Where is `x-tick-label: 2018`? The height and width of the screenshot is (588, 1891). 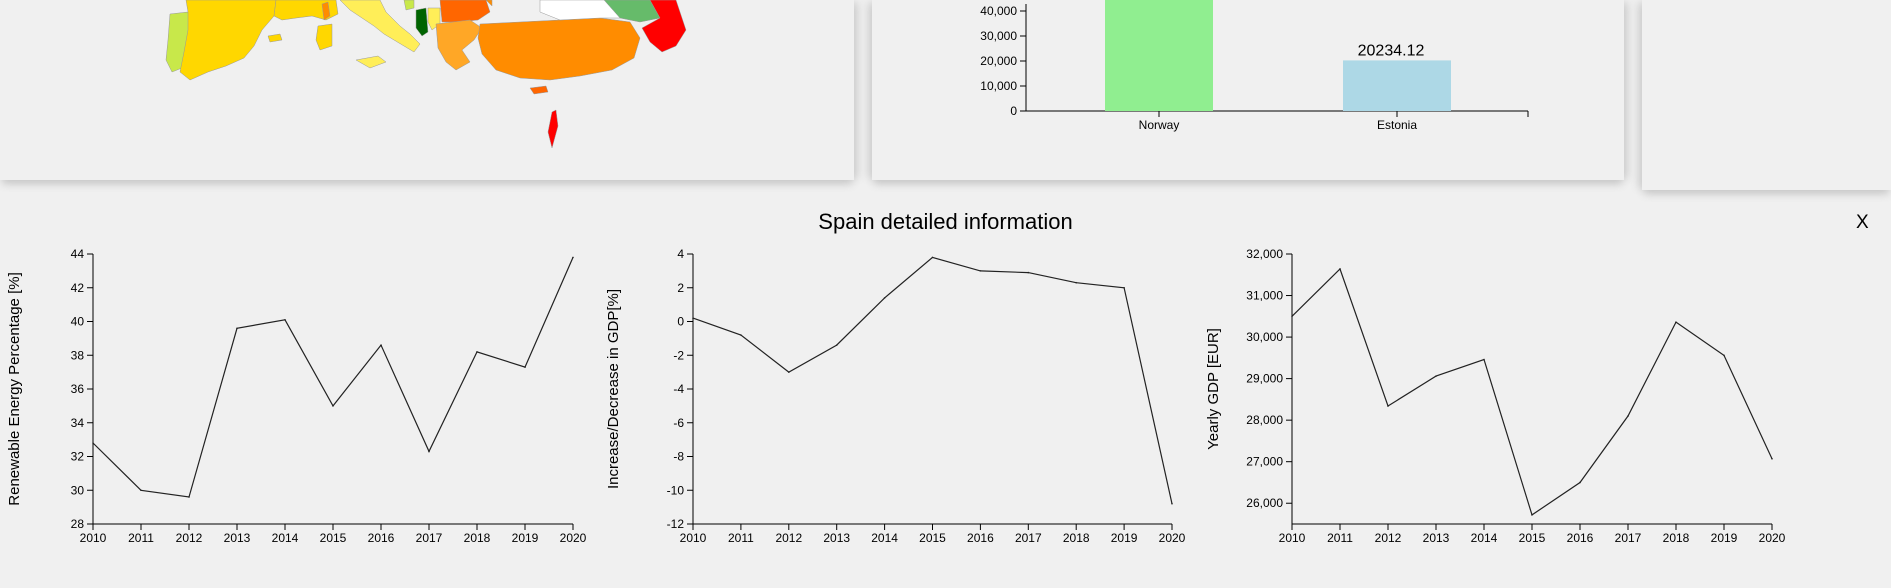
x-tick-label: 2018 is located at coordinates (1076, 538).